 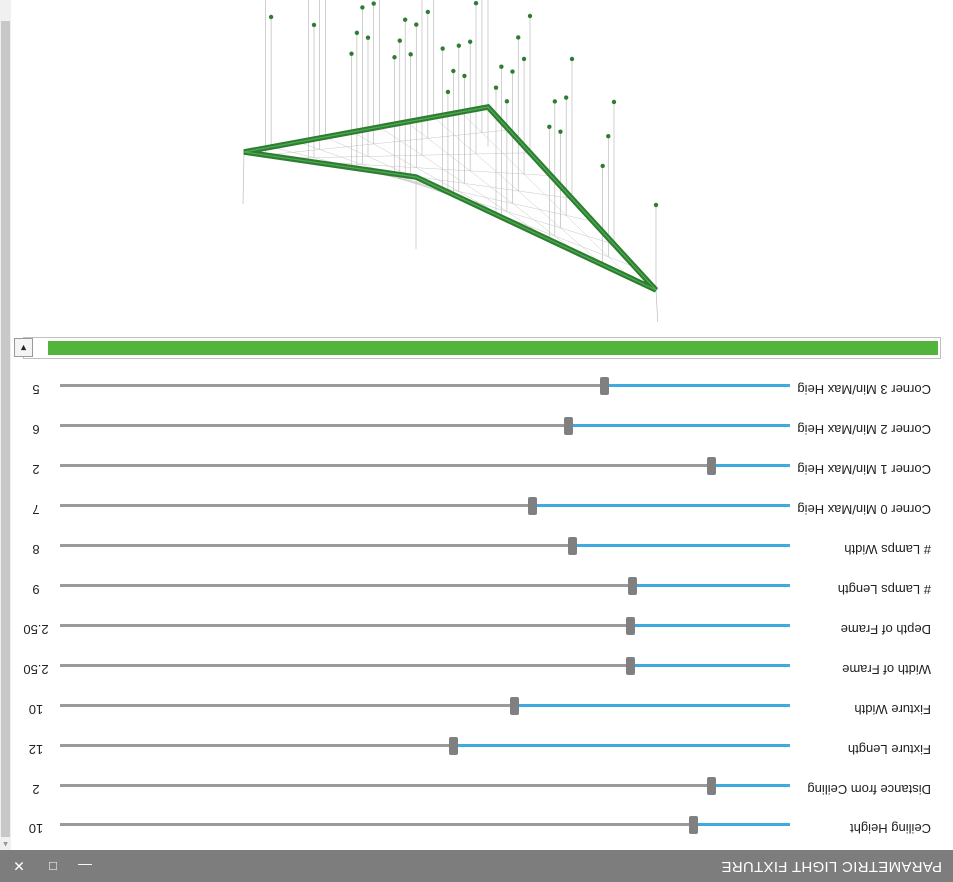 I want to click on slider-label: Corner 3 Min/Max Heig, so click(x=864, y=389).